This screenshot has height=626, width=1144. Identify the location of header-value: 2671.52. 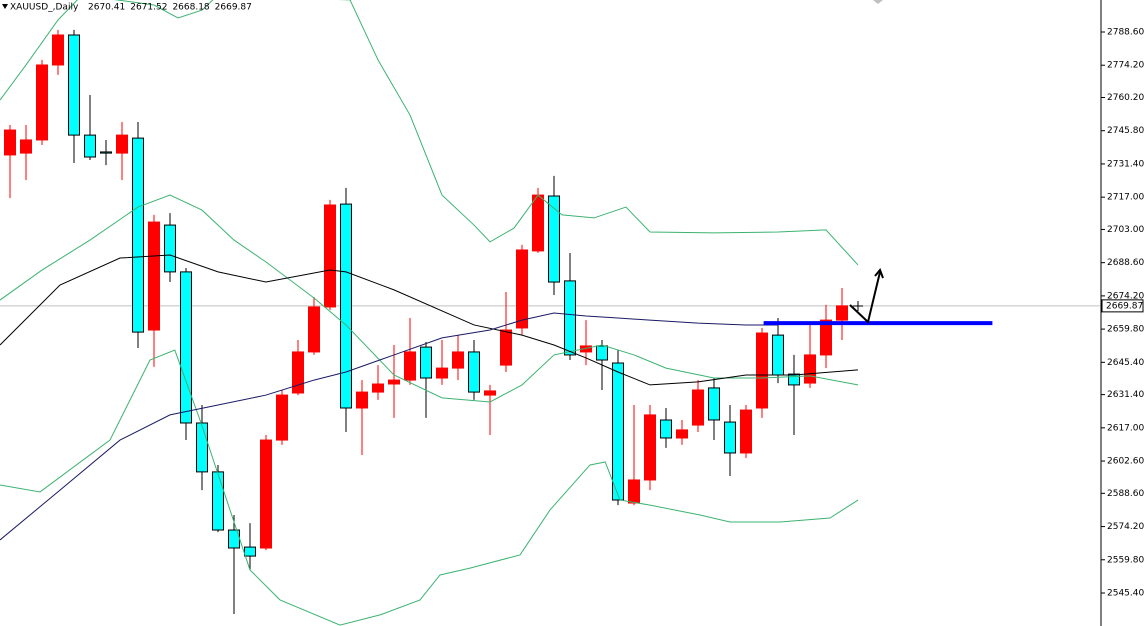
(148, 8).